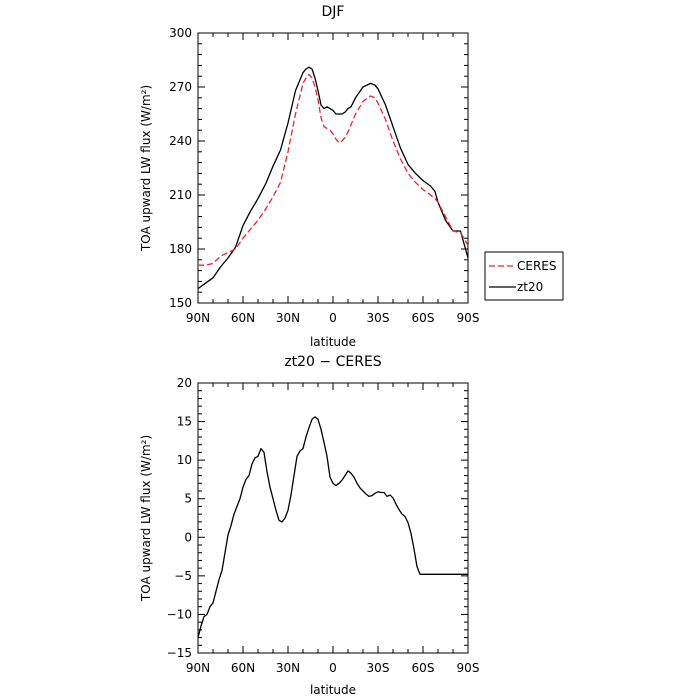 The width and height of the screenshot is (700, 700). I want to click on legend: CERES zt20, so click(524, 276).